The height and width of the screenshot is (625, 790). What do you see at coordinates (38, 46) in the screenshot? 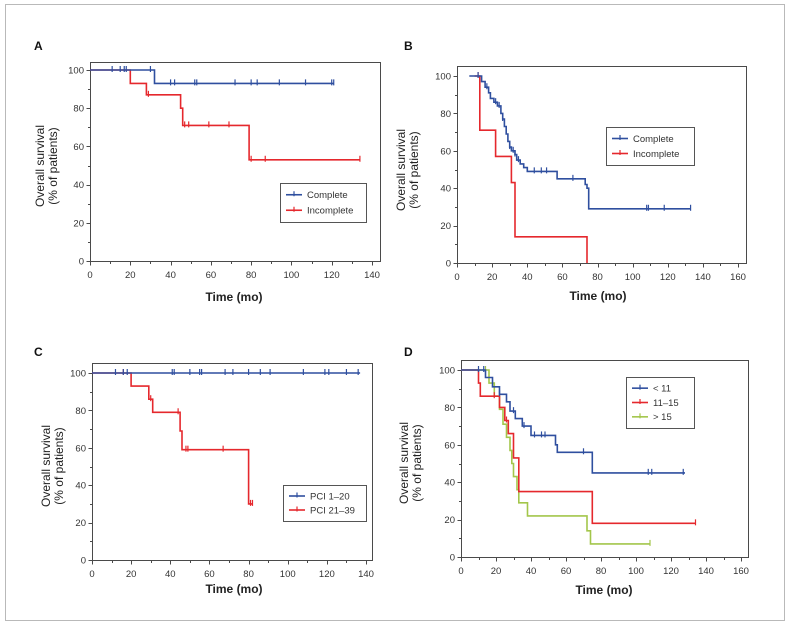
I see `panel-label: A` at bounding box center [38, 46].